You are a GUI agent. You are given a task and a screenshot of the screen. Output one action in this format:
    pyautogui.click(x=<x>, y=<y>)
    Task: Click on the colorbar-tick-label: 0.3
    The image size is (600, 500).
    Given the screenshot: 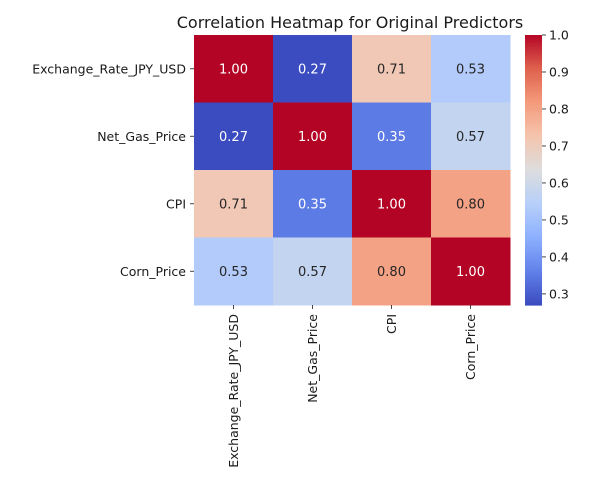 What is the action you would take?
    pyautogui.click(x=559, y=293)
    